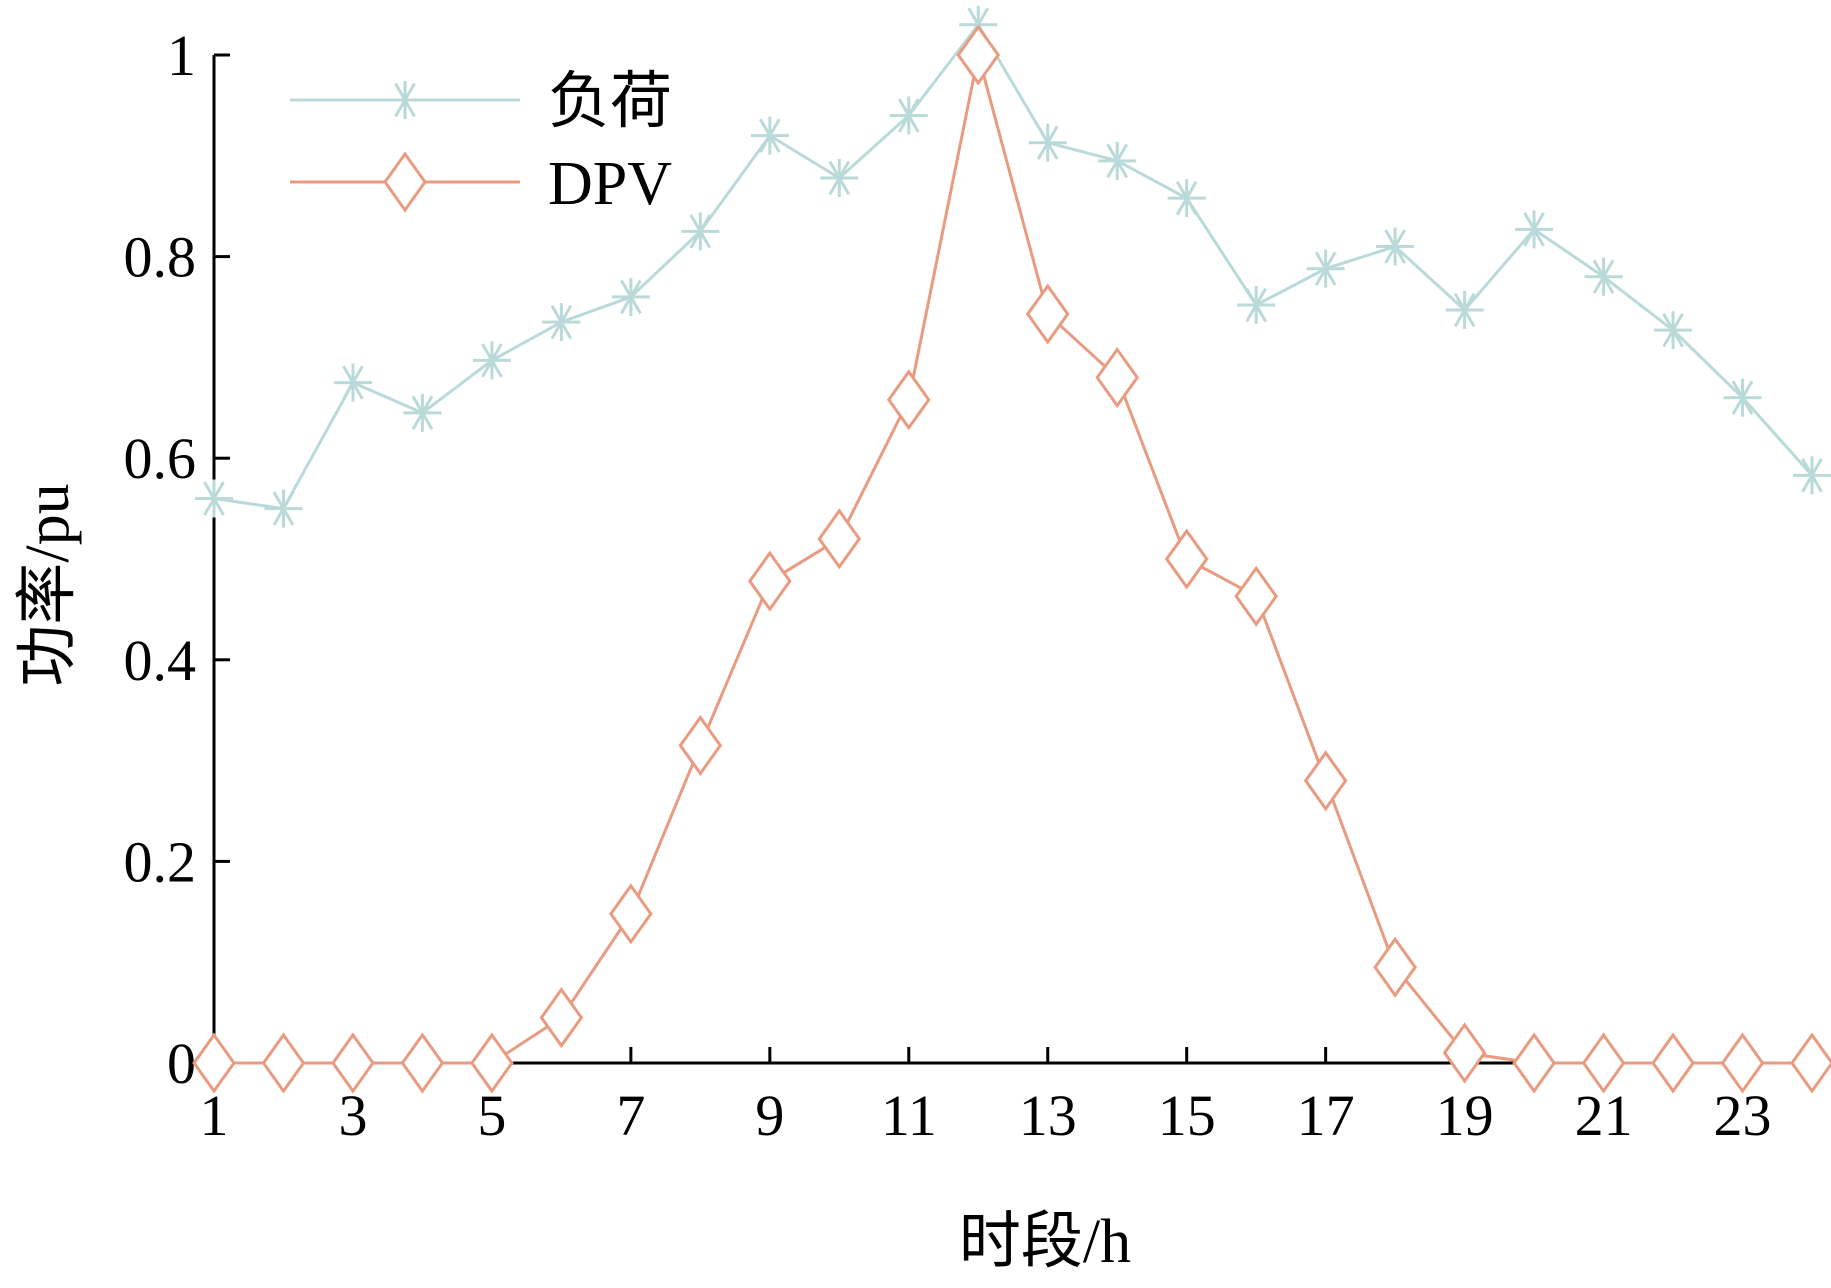  Describe the element at coordinates (160, 861) in the screenshot. I see `y-tick-label: 0.2` at that location.